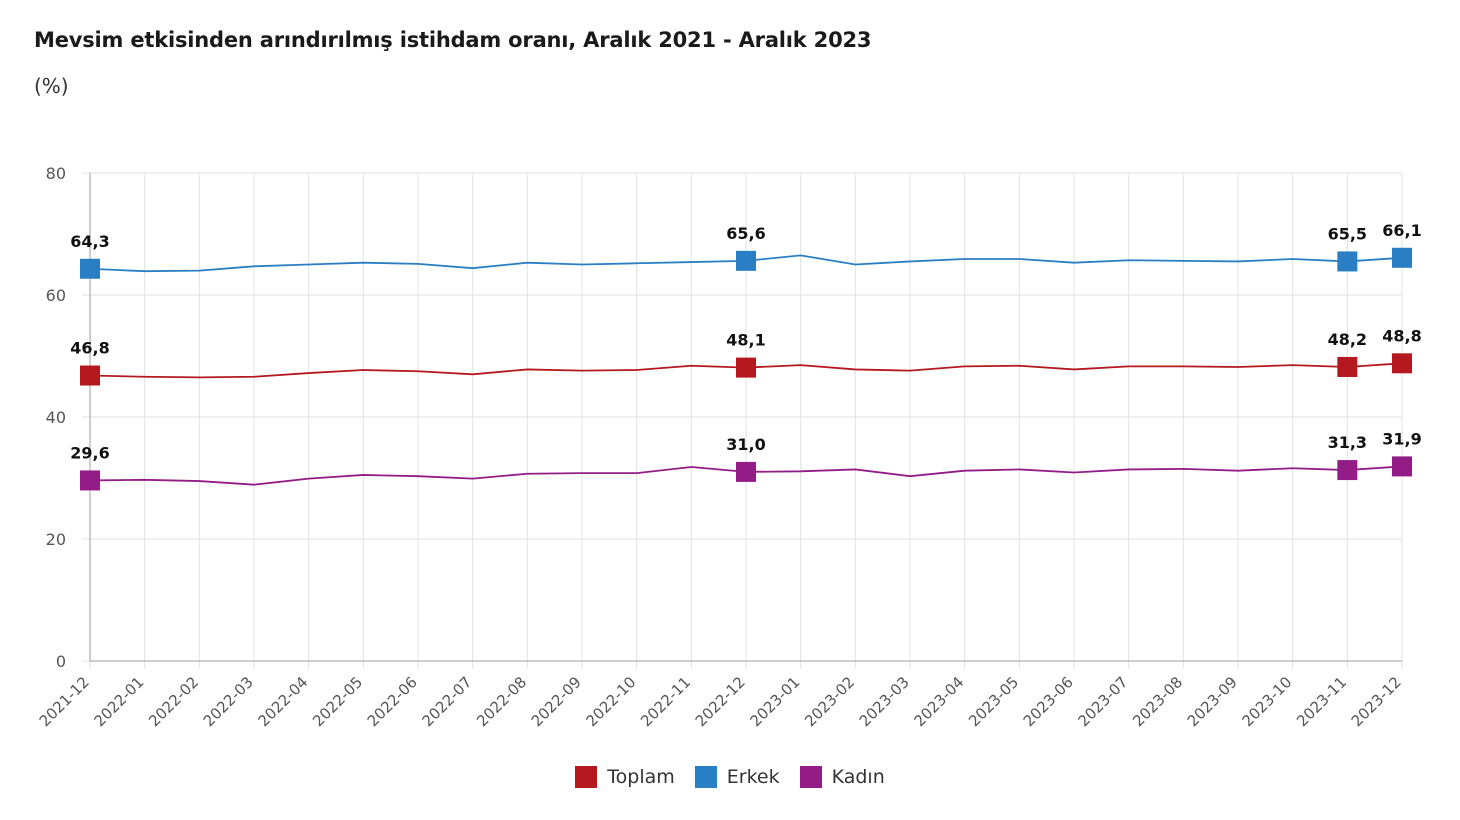  Describe the element at coordinates (1347, 339) in the screenshot. I see `data-label-toplam: 48,2` at that location.